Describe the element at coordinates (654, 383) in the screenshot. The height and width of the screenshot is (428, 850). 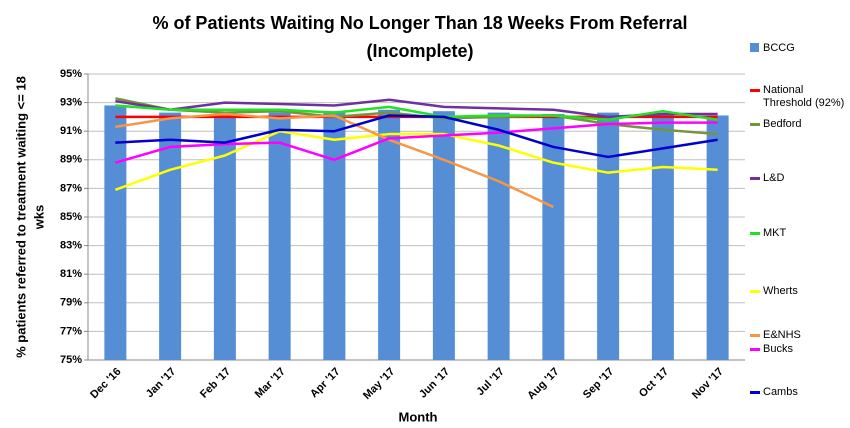
I see `x-tick-label: Oct '17` at that location.